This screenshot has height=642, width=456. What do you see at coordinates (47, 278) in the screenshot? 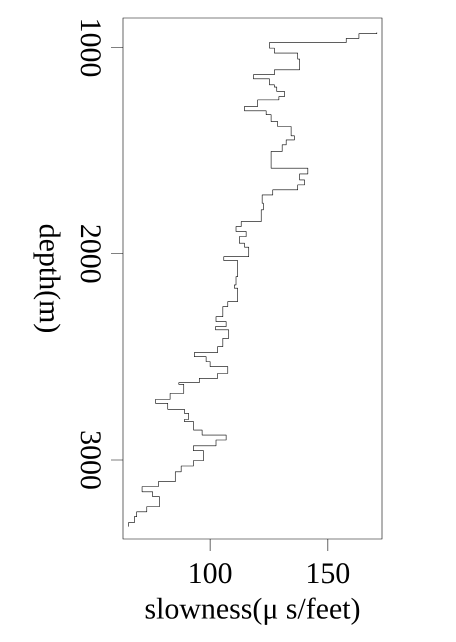
I see `y-axis-title: depth(m)` at bounding box center [47, 278].